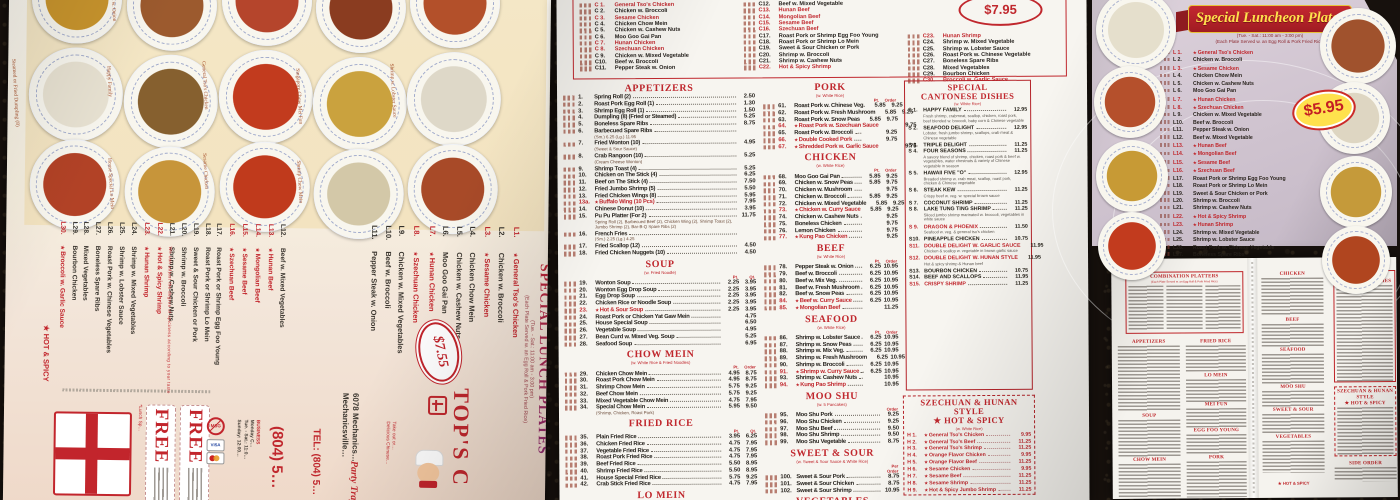  I want to click on menu-item-row: 99. Moo Shu Vegetable 8.75, so click(832, 443).